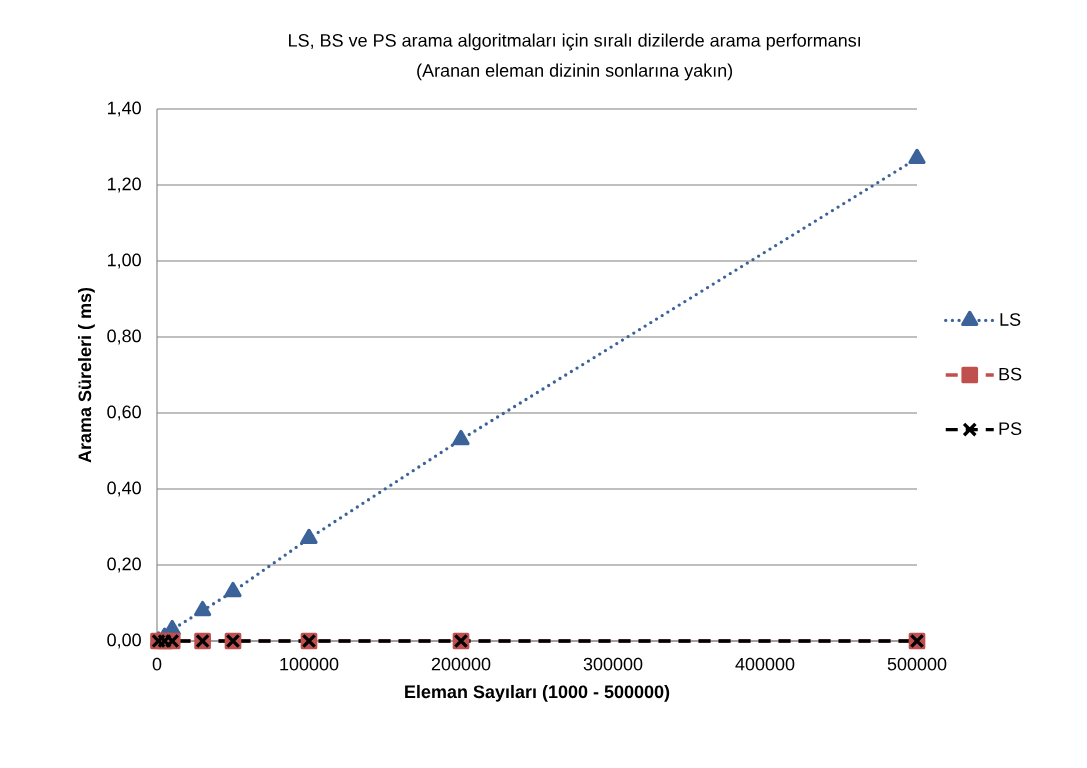  What do you see at coordinates (1010, 374) in the screenshot?
I see `legend-label: BS` at bounding box center [1010, 374].